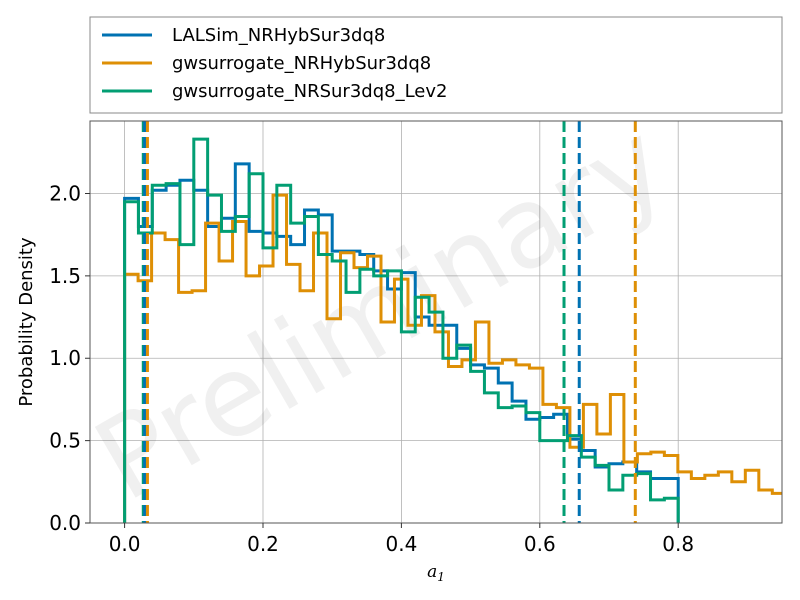  I want to click on y-tick-label: 2.0, so click(65, 193).